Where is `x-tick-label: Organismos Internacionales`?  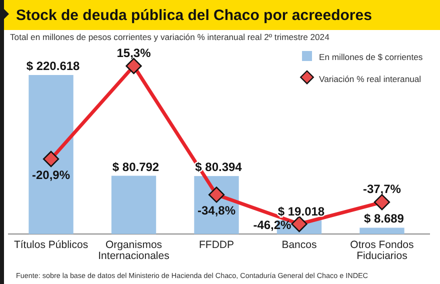 x-tick-label: Organismos Internacionales is located at coordinates (134, 250).